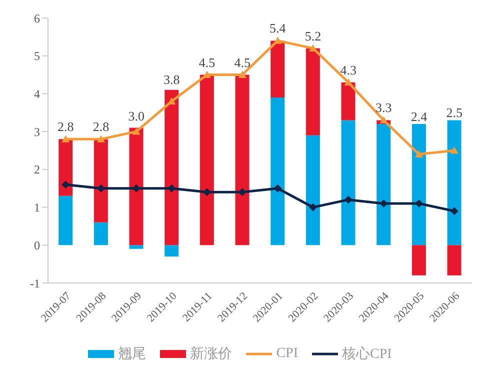 This screenshot has height=383, width=500. What do you see at coordinates (454, 112) in the screenshot?
I see `data-label: 2.5` at bounding box center [454, 112].